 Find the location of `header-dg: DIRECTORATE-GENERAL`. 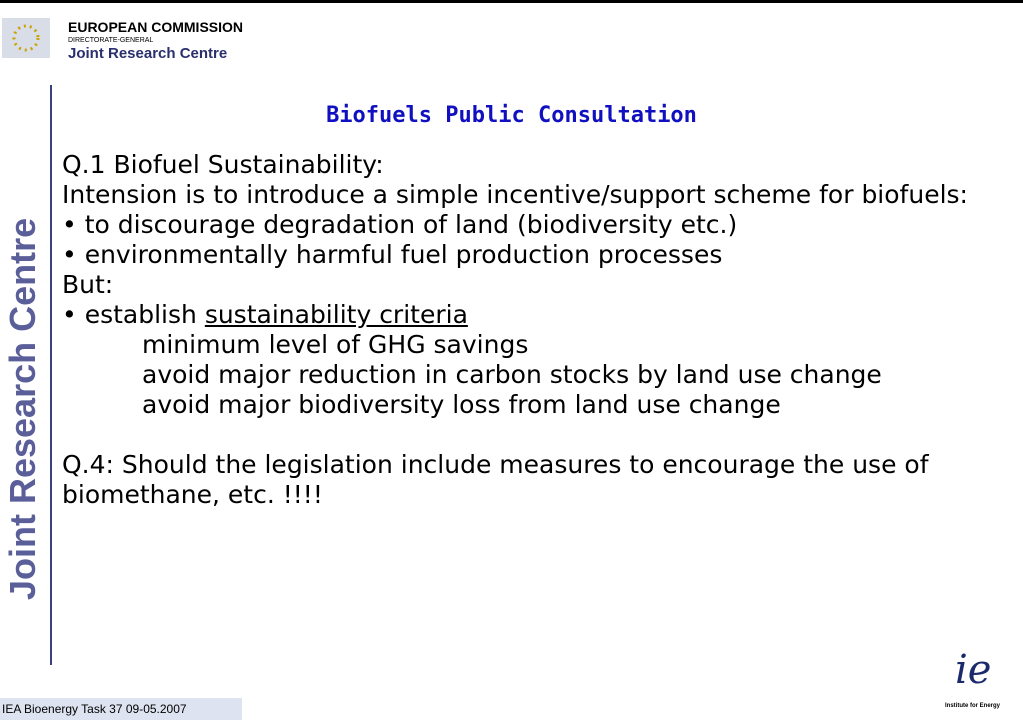

header-dg: DIRECTORATE-GENERAL is located at coordinates (111, 40).